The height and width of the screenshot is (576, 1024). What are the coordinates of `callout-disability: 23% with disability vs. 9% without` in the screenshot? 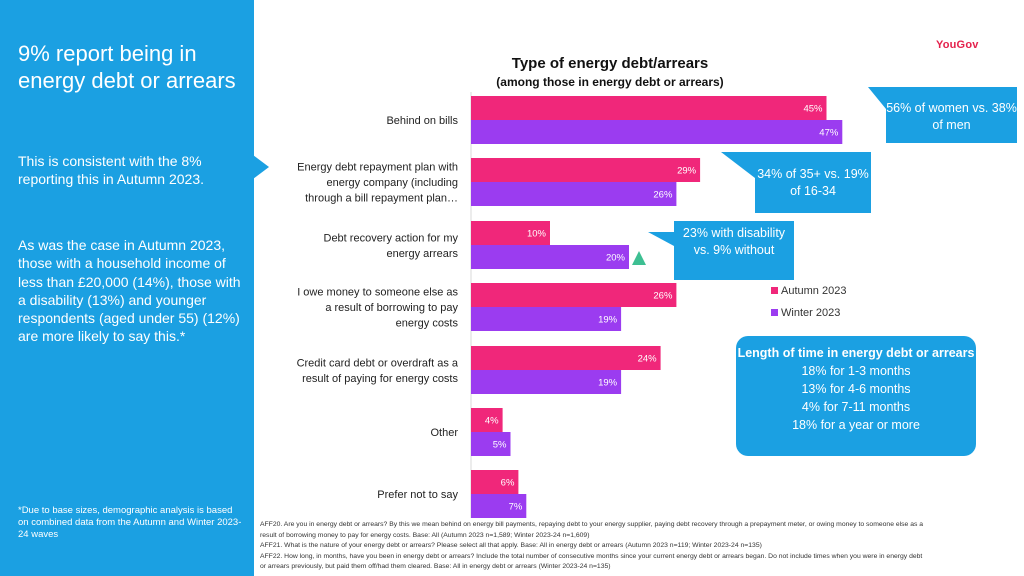 It's located at (734, 250).